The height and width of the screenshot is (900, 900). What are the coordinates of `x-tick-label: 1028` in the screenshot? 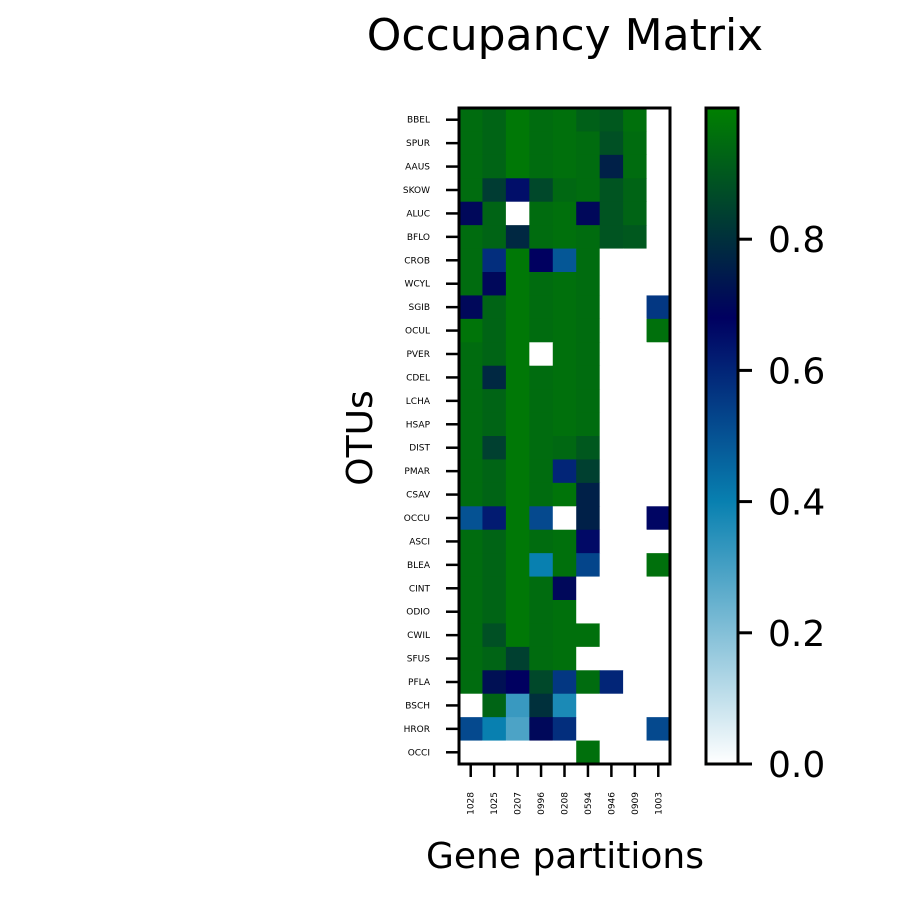 It's located at (472, 803).